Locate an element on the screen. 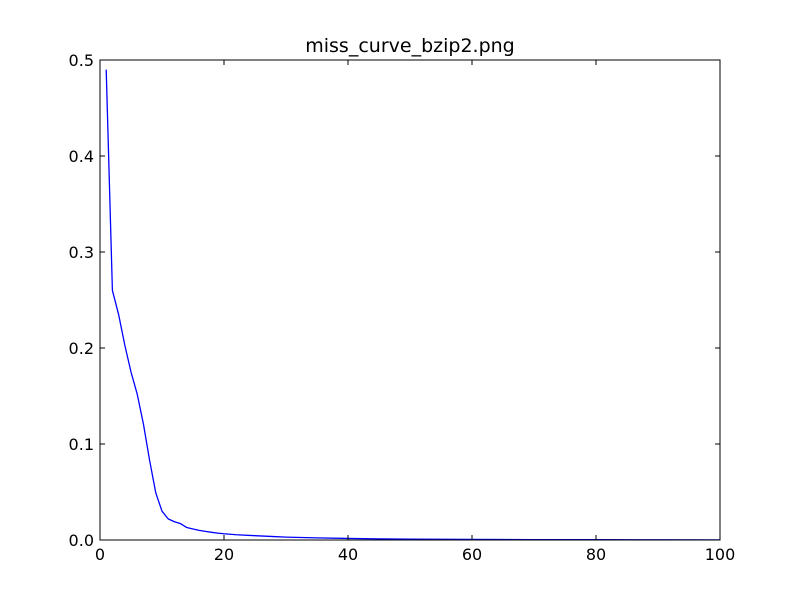 This screenshot has height=600, width=800. x-tick-label: 40 is located at coordinates (348, 554).